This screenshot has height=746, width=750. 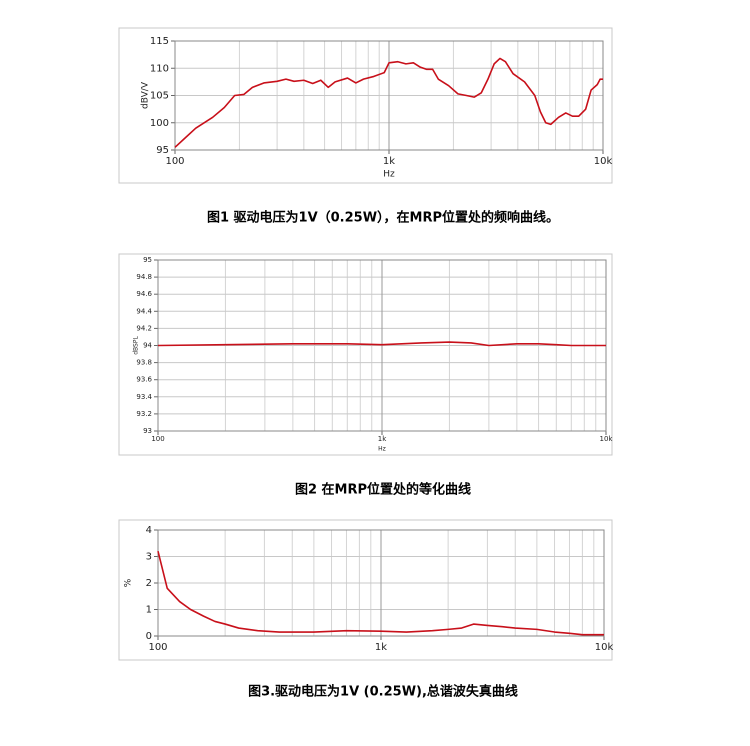 I want to click on y-tick-label: 115, so click(x=159, y=41).